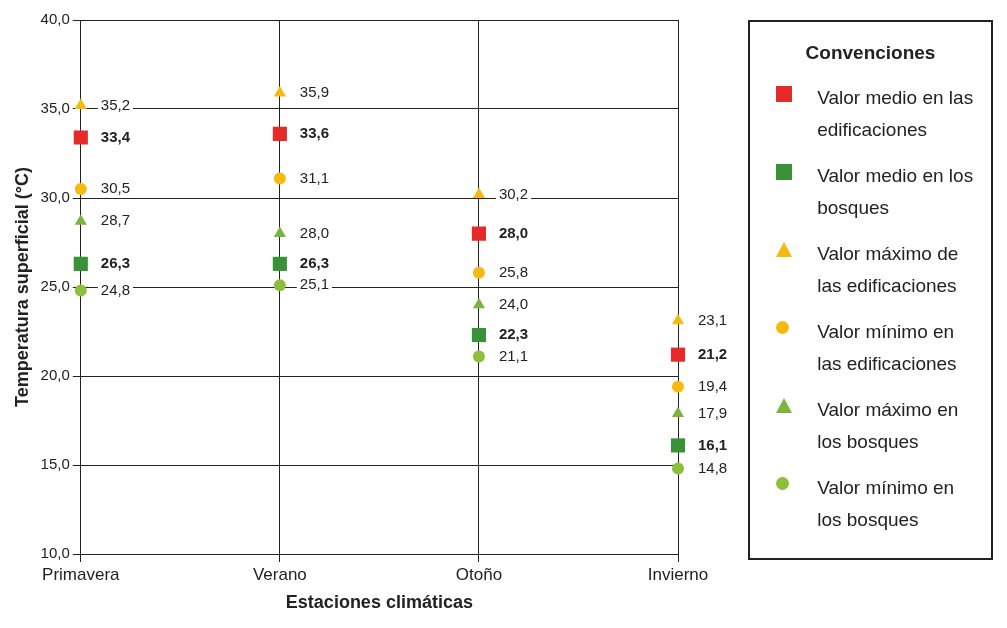 The image size is (1007, 628). I want to click on data-label: 24,8, so click(115, 289).